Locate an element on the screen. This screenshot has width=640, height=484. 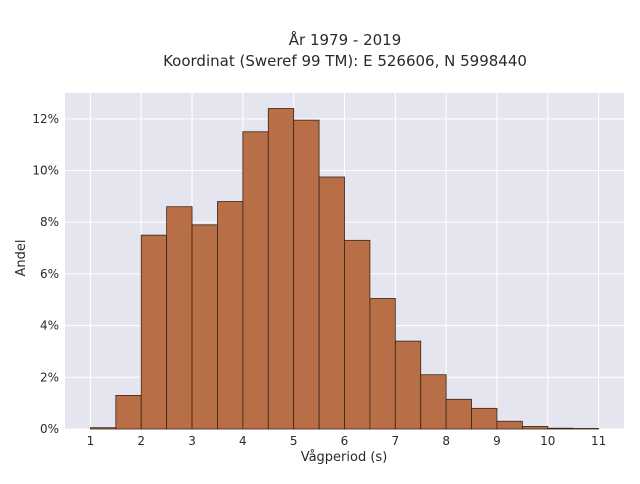
y-axis-ticks: 0% 2% 4% 6% 8% 10% 12% is located at coordinates (45, 274).